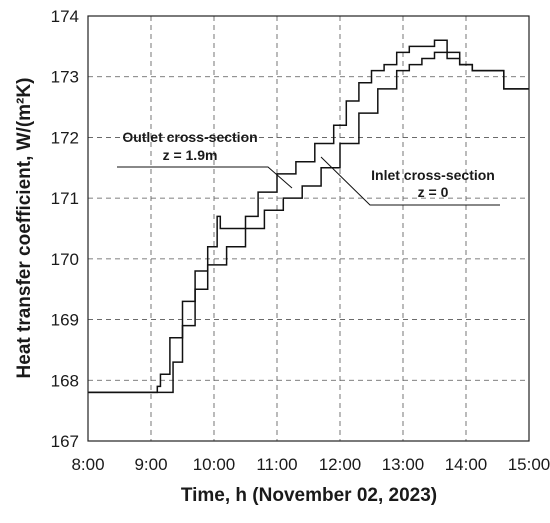  I want to click on x-tick-label: 8:00, so click(87, 464).